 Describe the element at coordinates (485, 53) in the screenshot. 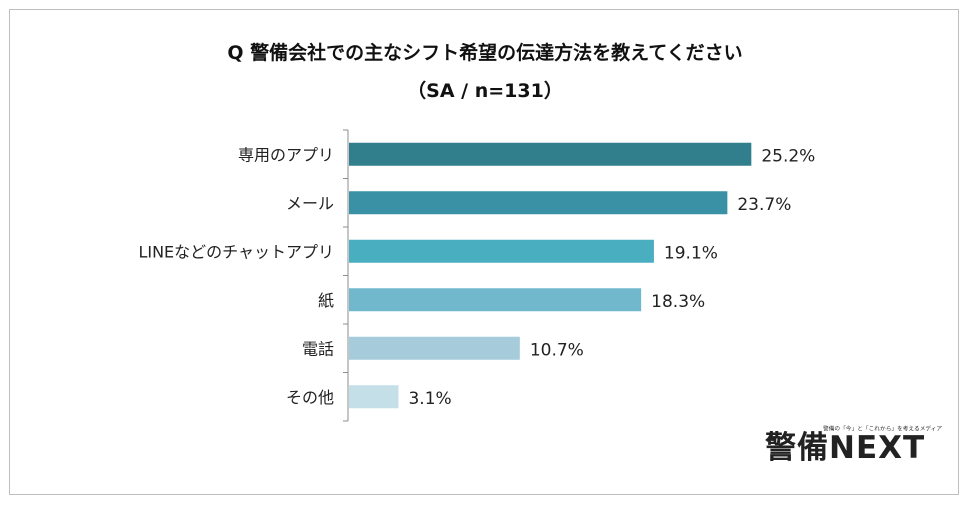

I see `chart-title: Q 警備会社での主なシフト希望の伝達方法を教えてください` at that location.